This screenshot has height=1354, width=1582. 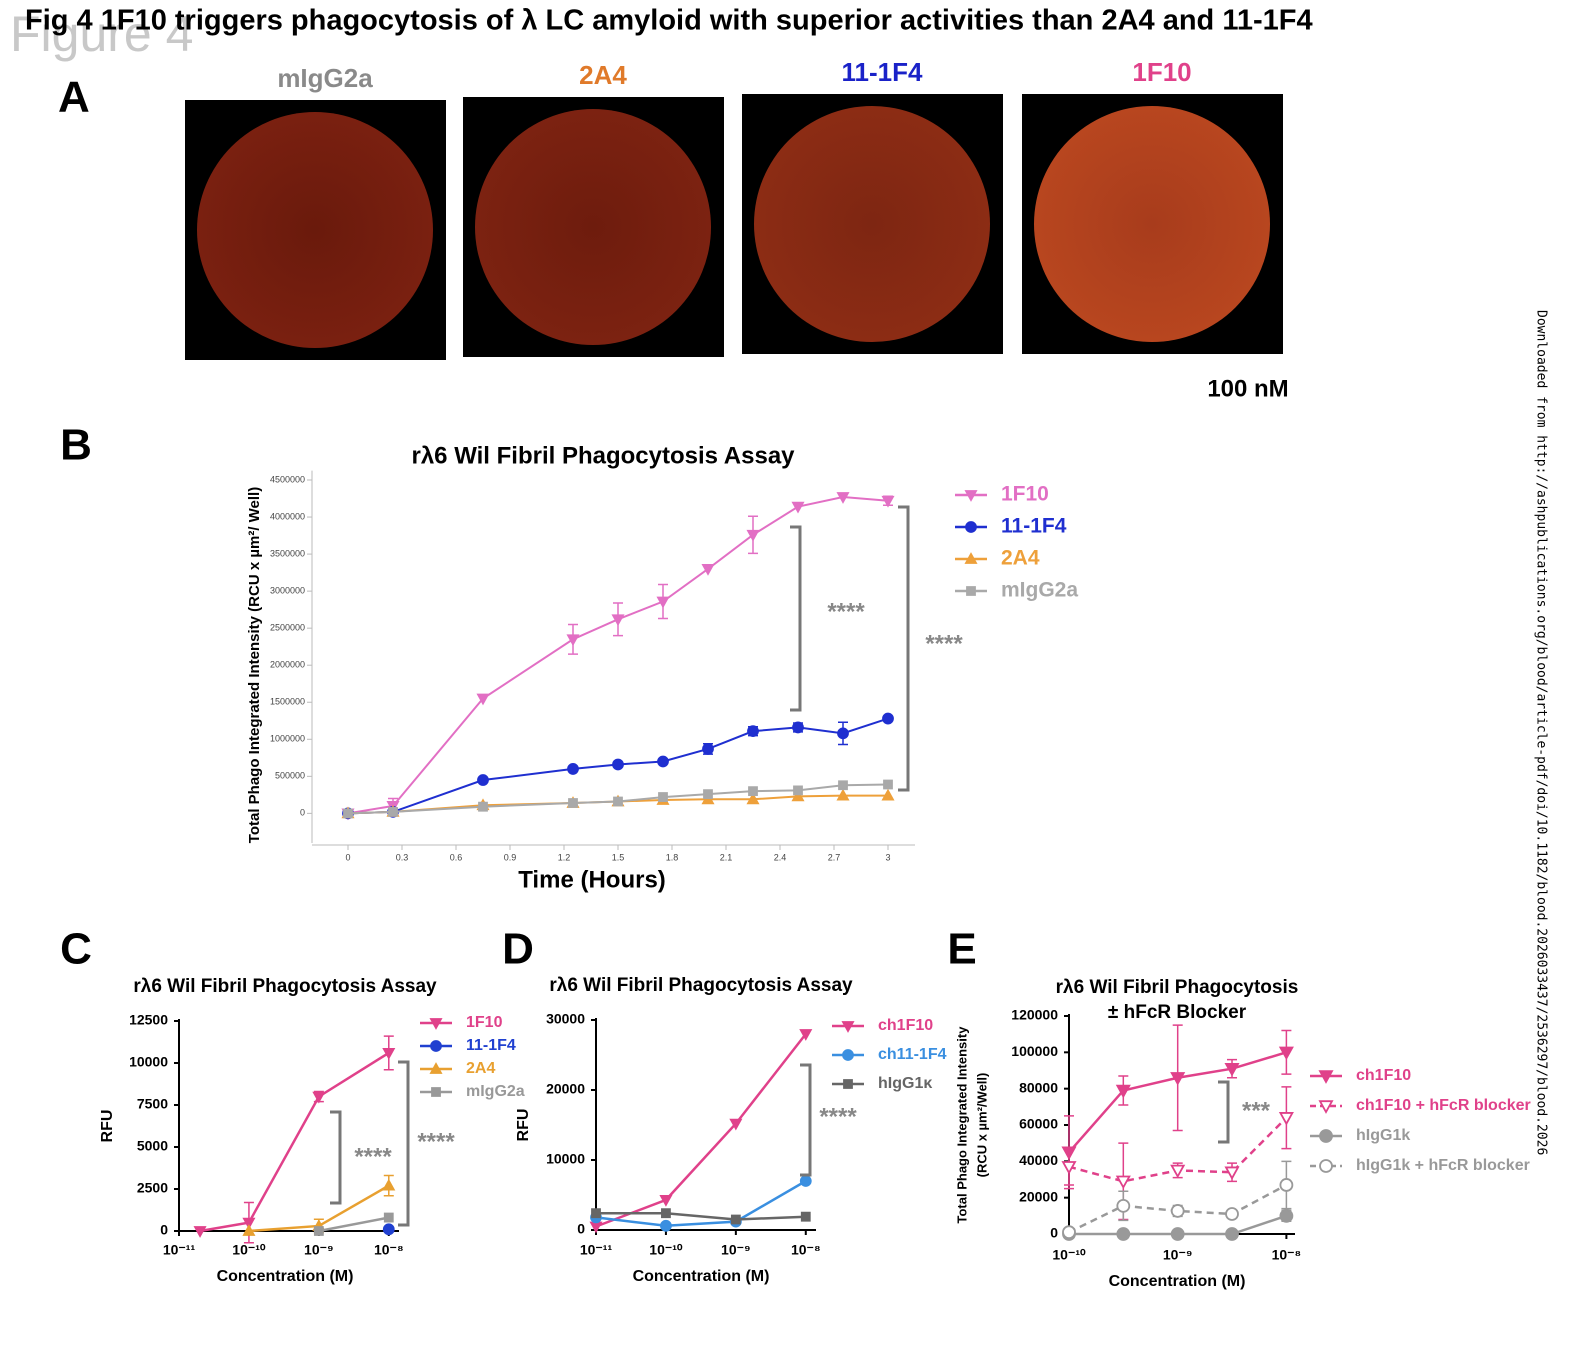 What do you see at coordinates (981, 1125) in the screenshot?
I see `y-axis-label: (RCU x µm²/Well)` at bounding box center [981, 1125].